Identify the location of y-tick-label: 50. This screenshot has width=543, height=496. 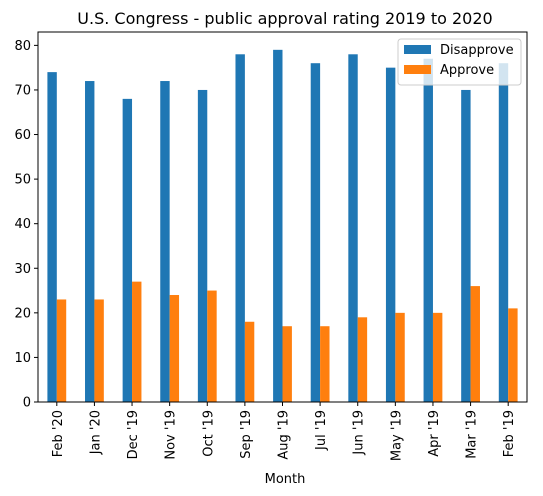
(22, 180).